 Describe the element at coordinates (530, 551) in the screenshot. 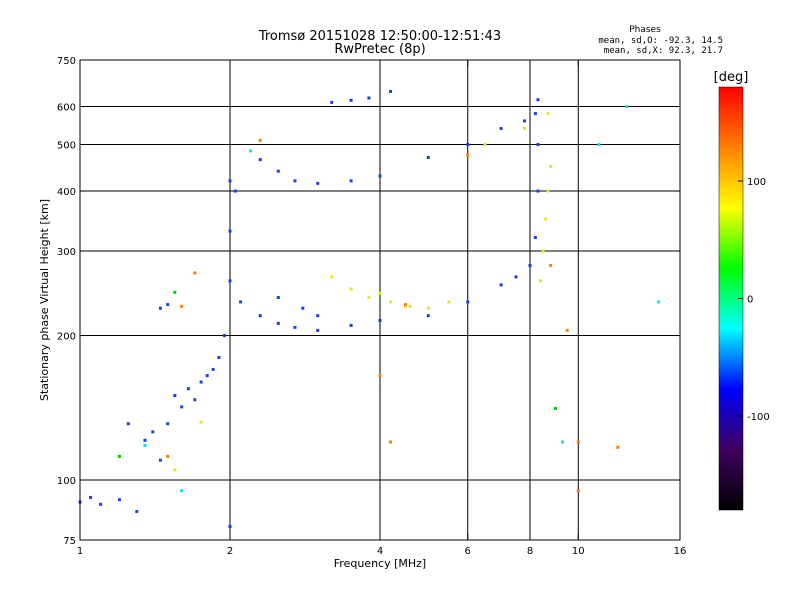

I see `x-tick-label: 8` at that location.